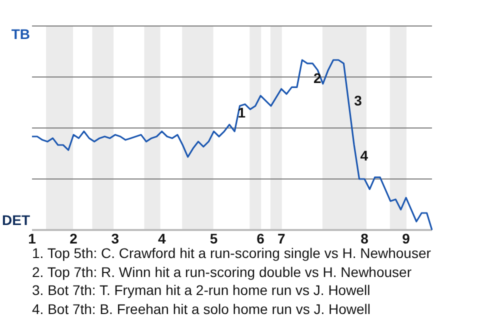 The image size is (480, 320). Describe the element at coordinates (242, 112) in the screenshot. I see `annotation: 1` at that location.